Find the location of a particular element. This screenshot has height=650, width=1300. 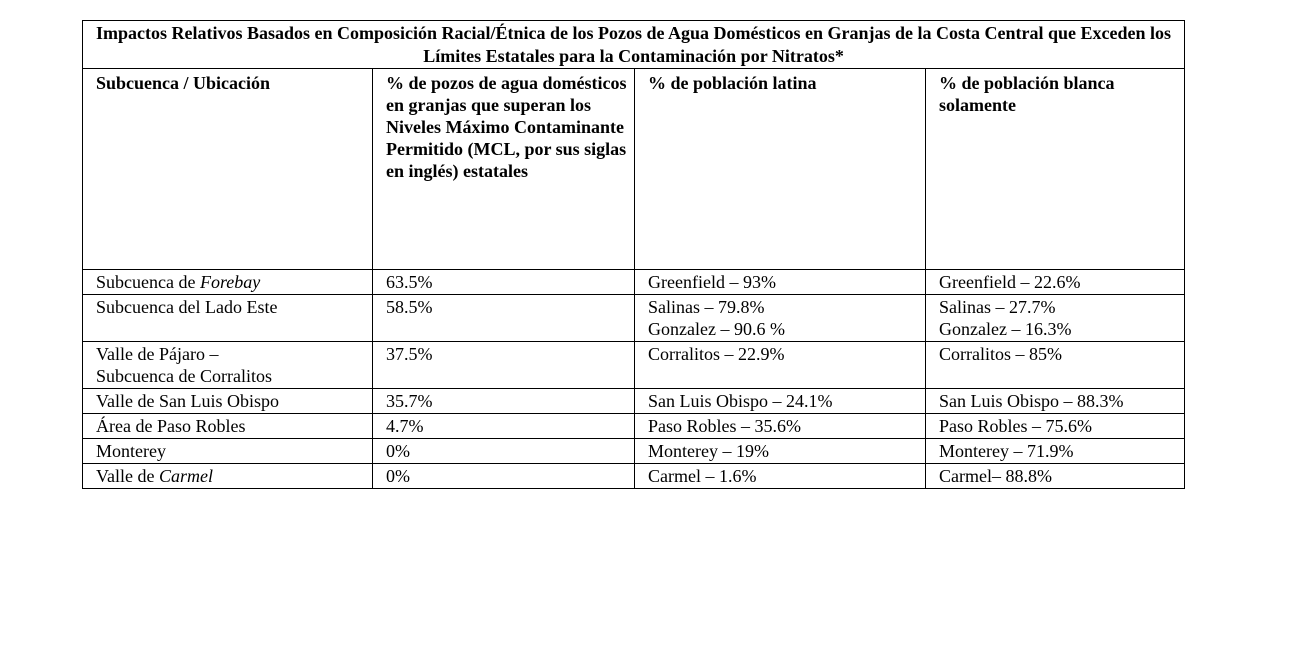

blanca-cell: Greenfield – 22.6% is located at coordinates (1055, 282).